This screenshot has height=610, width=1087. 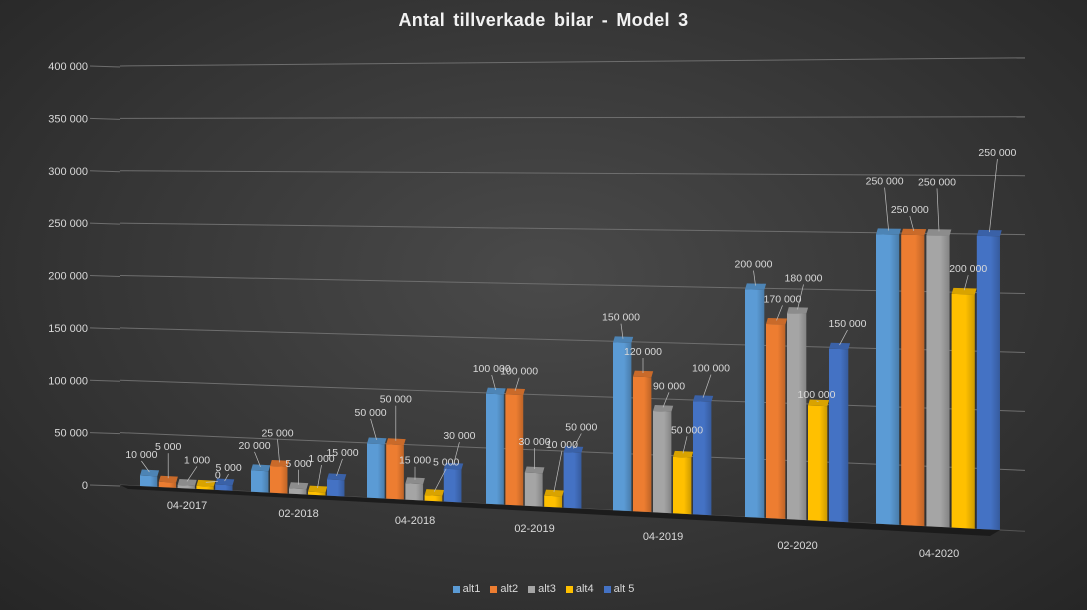 I want to click on chart-floor, so click(x=560, y=510).